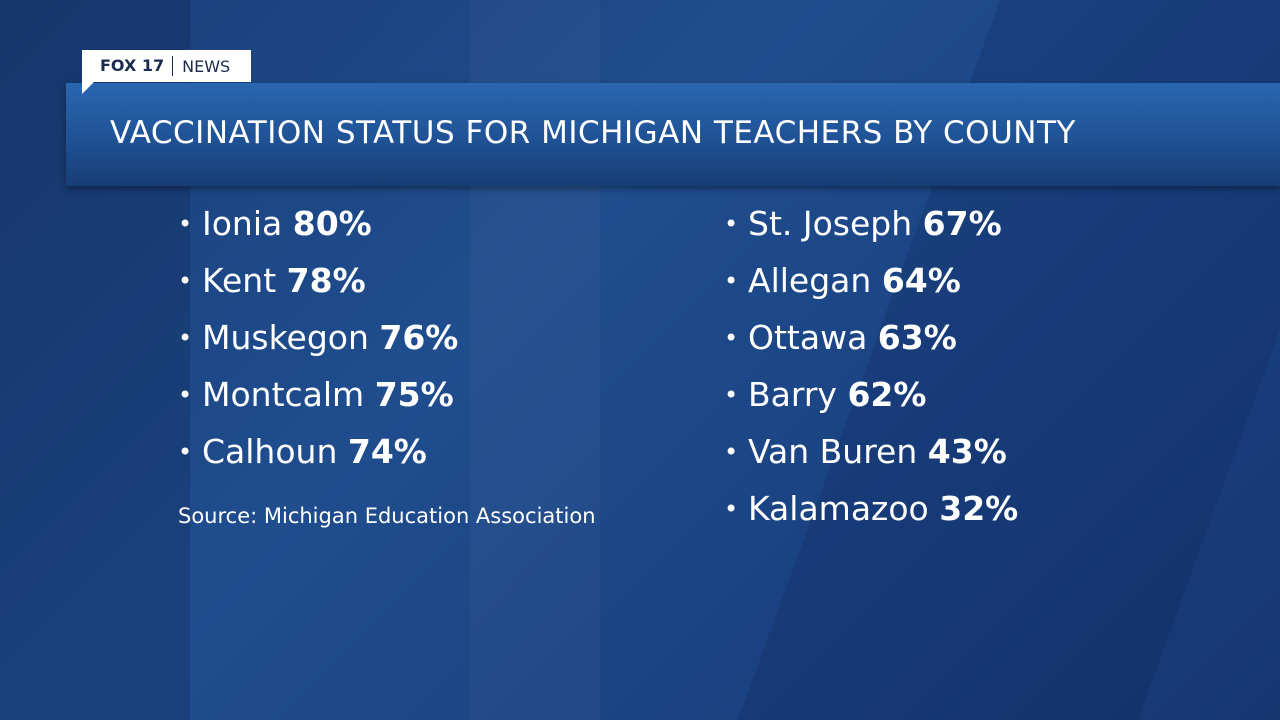 The width and height of the screenshot is (1280, 720). Describe the element at coordinates (962, 223) in the screenshot. I see `county-percent: 67%` at that location.